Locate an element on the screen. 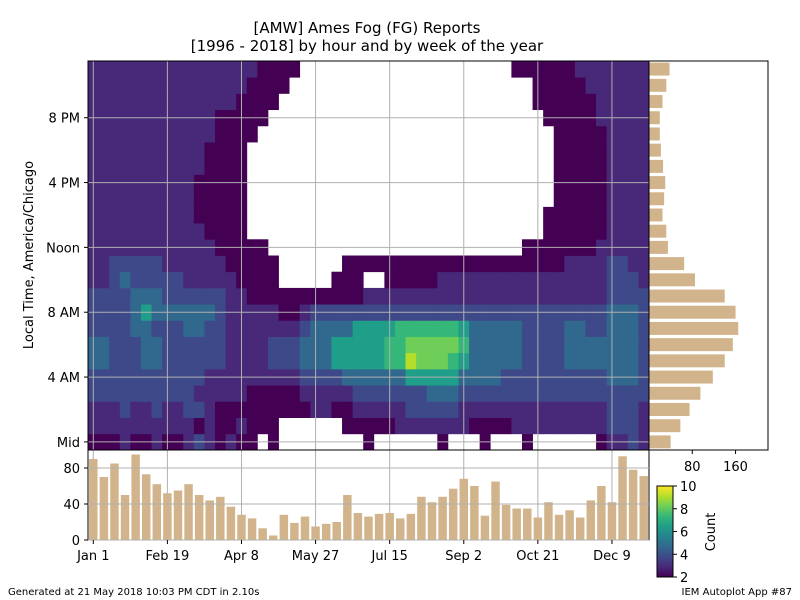 This screenshot has width=800, height=600. x-tick-label: Oct 21 is located at coordinates (537, 556).